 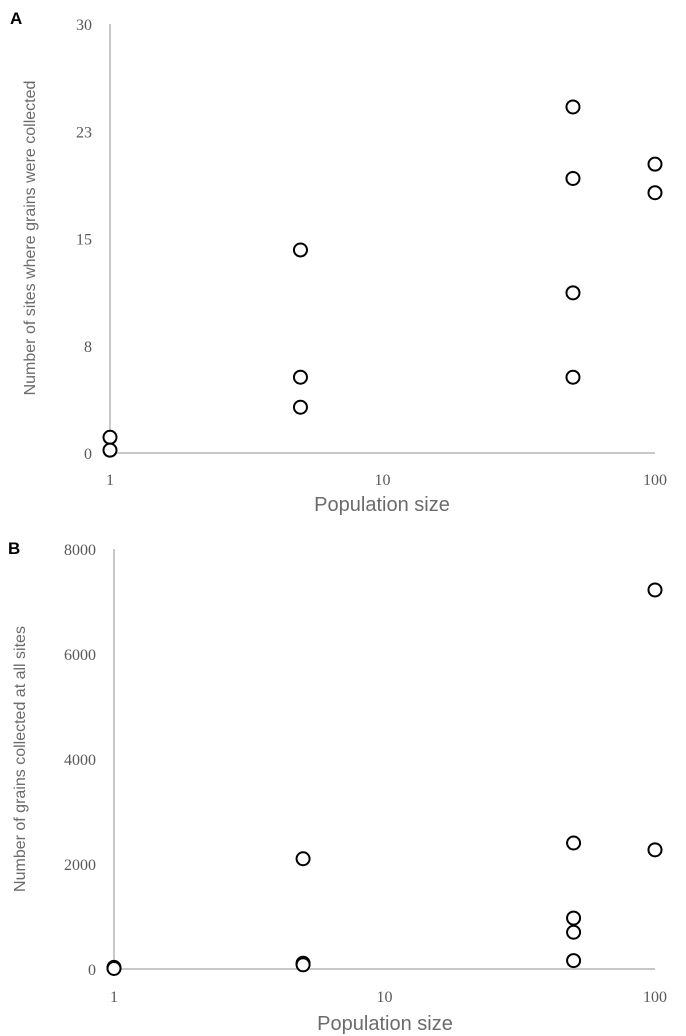 I want to click on panel-a-y-ticks: 0 8 15 23 30, so click(x=84, y=240).